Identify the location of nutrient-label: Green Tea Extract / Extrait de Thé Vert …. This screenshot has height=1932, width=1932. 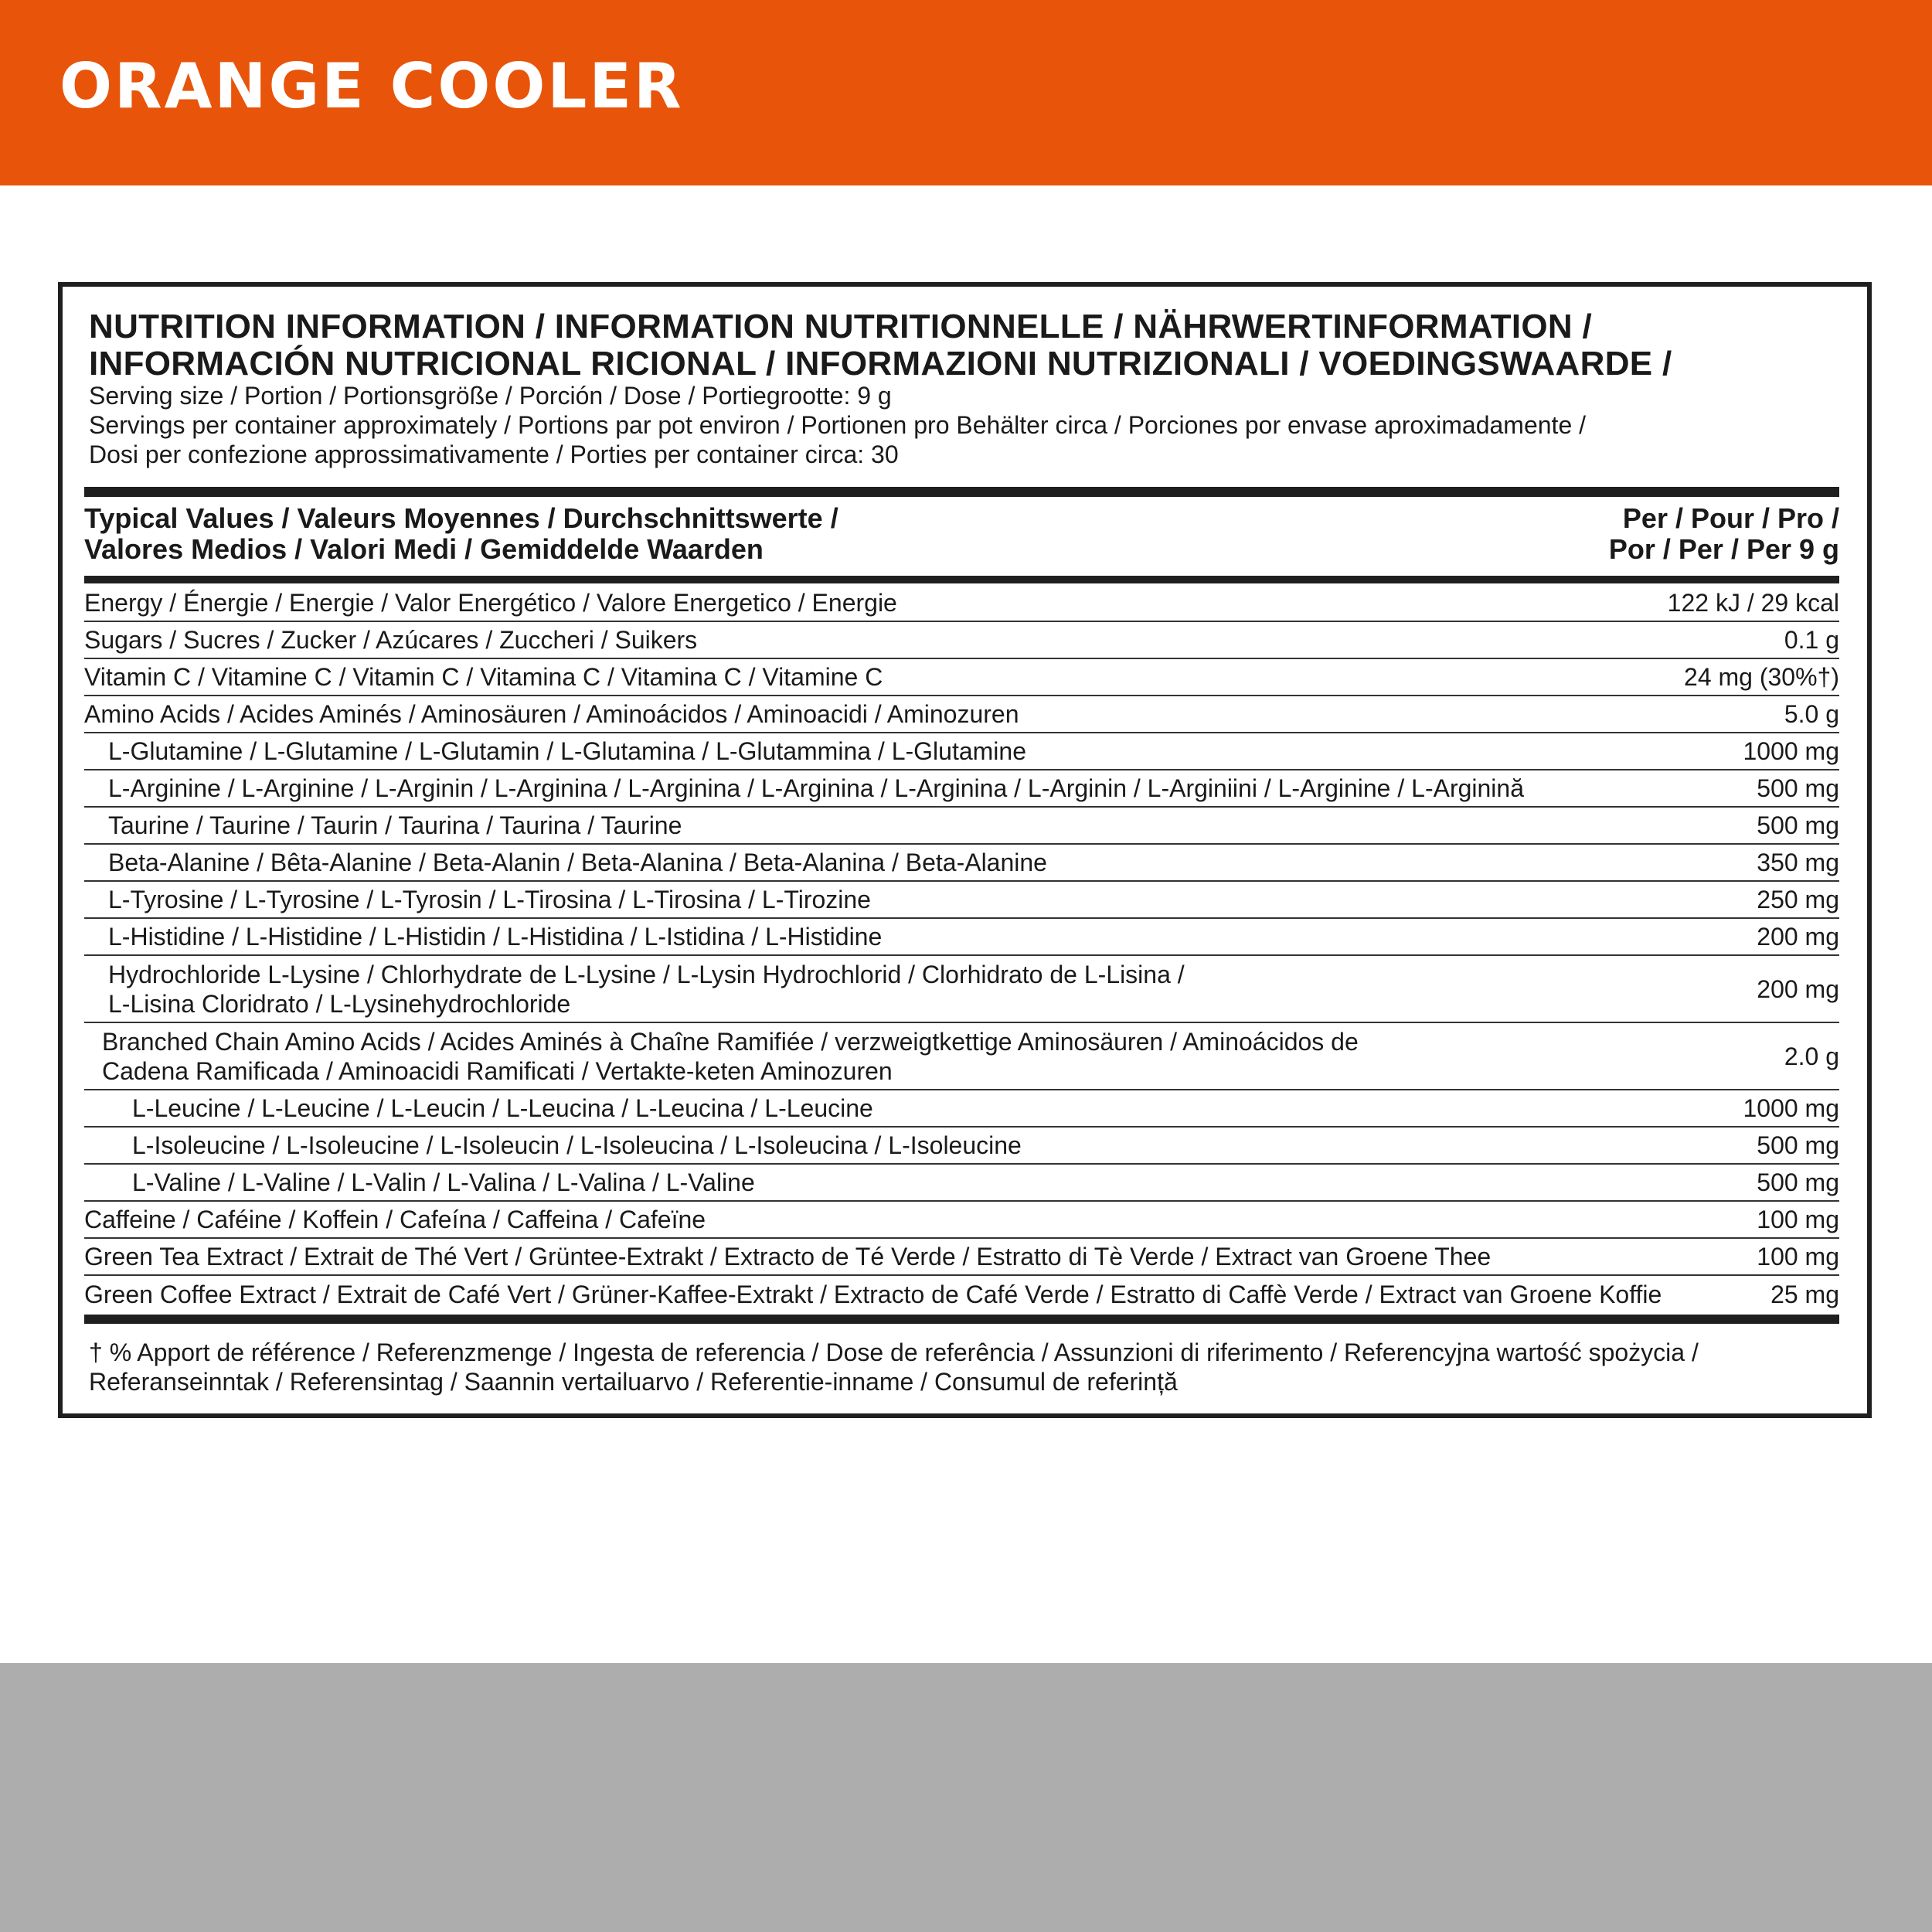
(788, 1256).